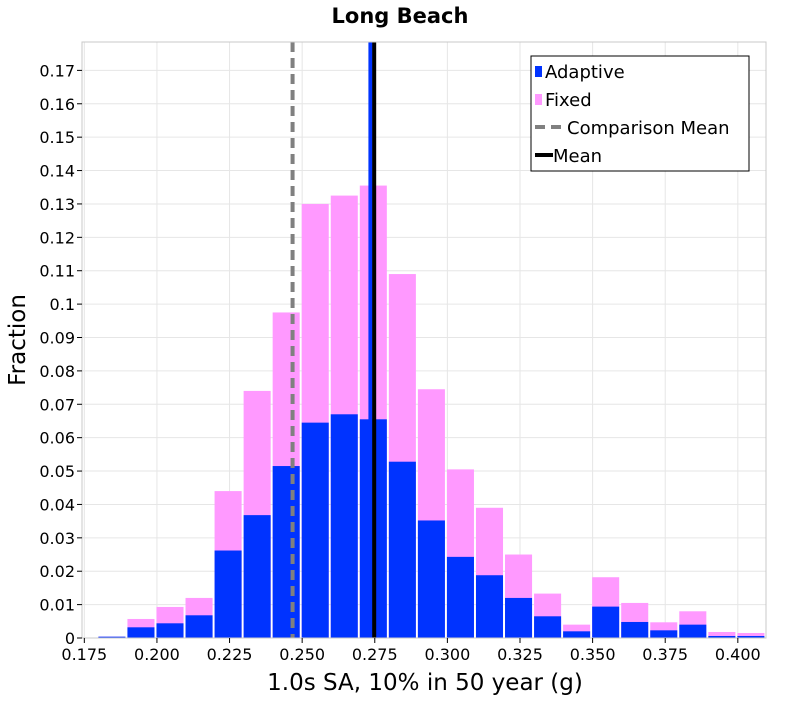 Image resolution: width=800 pixels, height=704 pixels. What do you see at coordinates (585, 72) in the screenshot?
I see `legend-label: Adaptive` at bounding box center [585, 72].